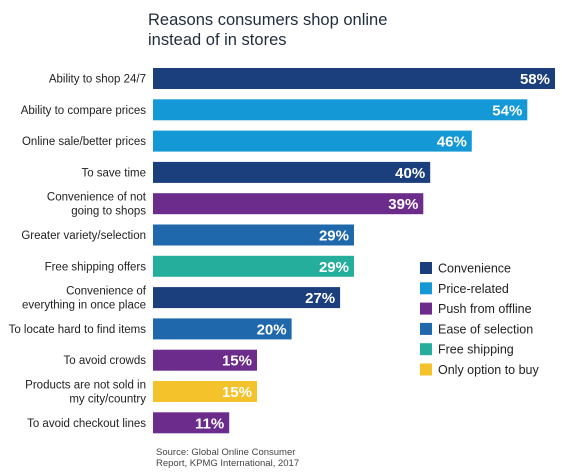 Image resolution: width=562 pixels, height=474 pixels. I want to click on category-label: Online sale/better prices, so click(84, 142).